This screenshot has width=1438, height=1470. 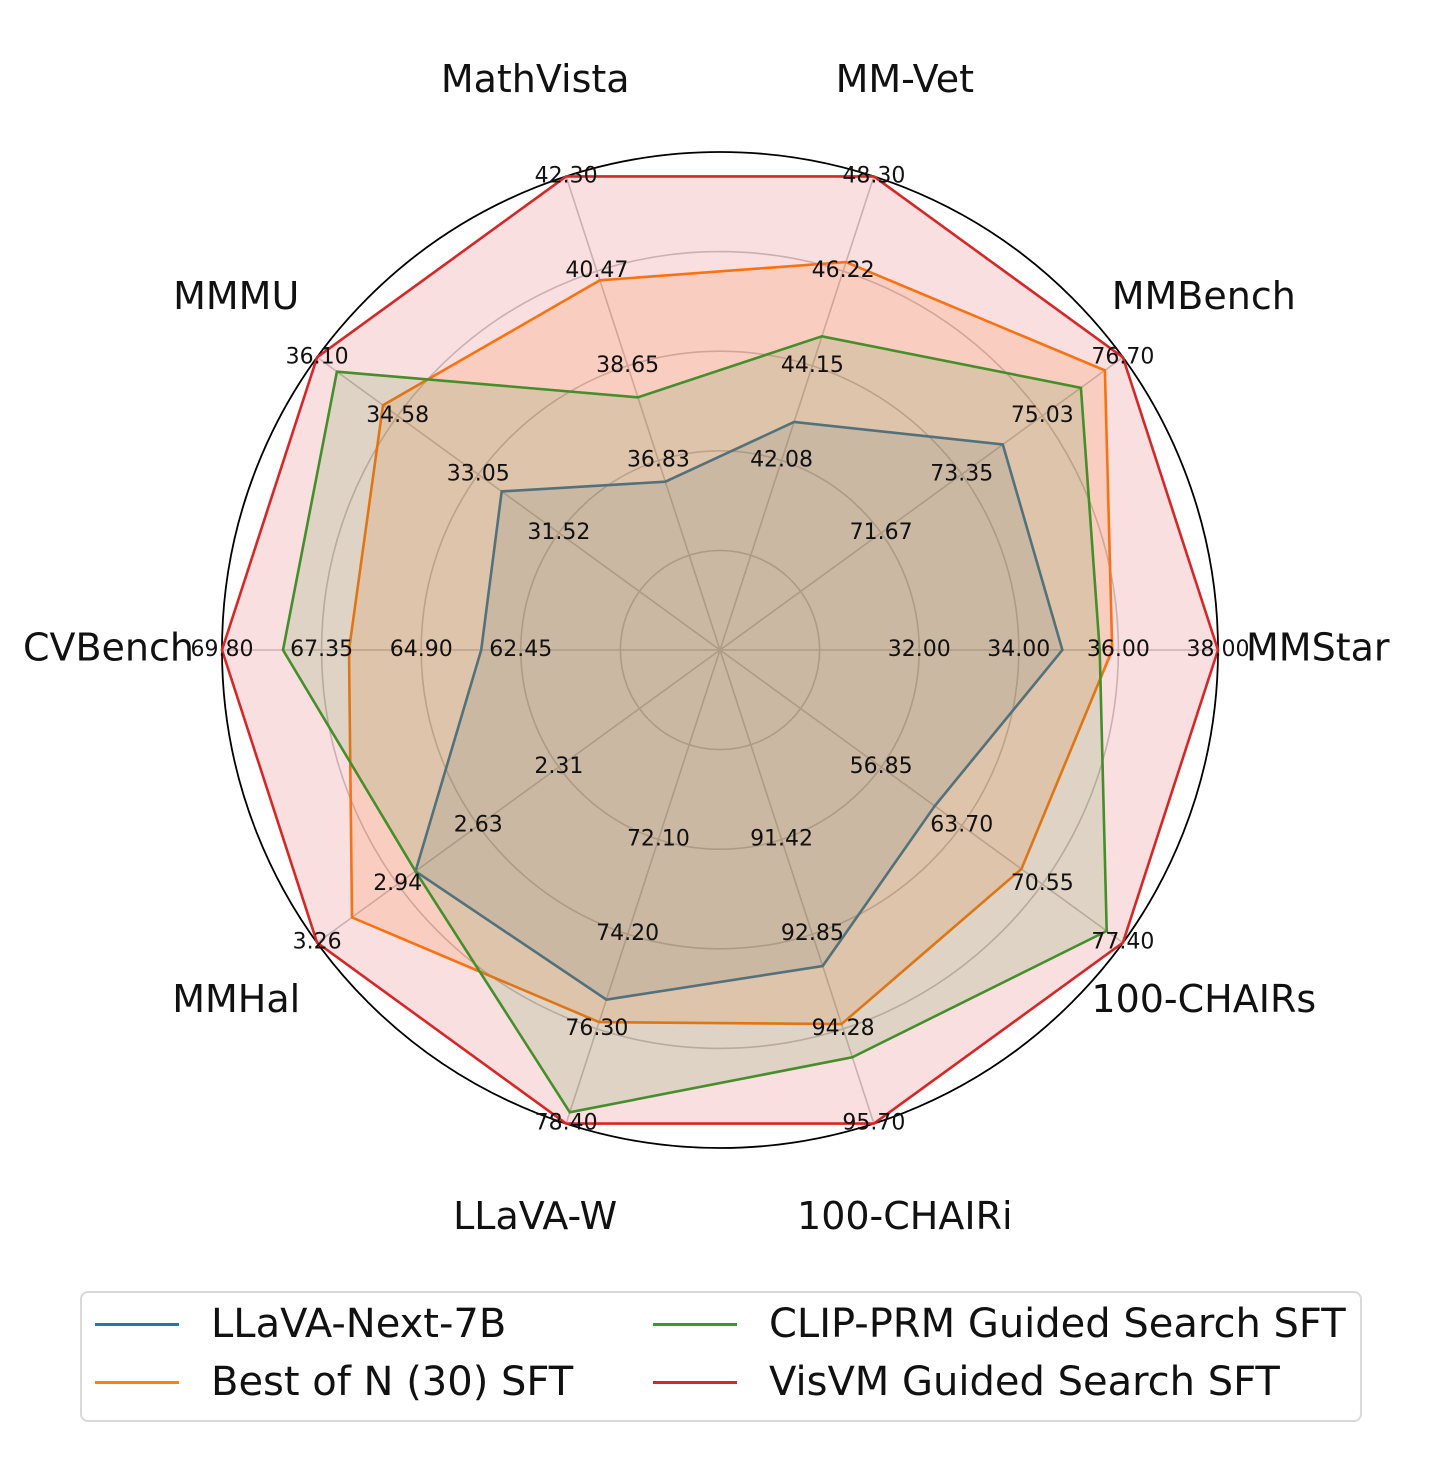 I want to click on tick-label: 38.00, so click(x=1218, y=649).